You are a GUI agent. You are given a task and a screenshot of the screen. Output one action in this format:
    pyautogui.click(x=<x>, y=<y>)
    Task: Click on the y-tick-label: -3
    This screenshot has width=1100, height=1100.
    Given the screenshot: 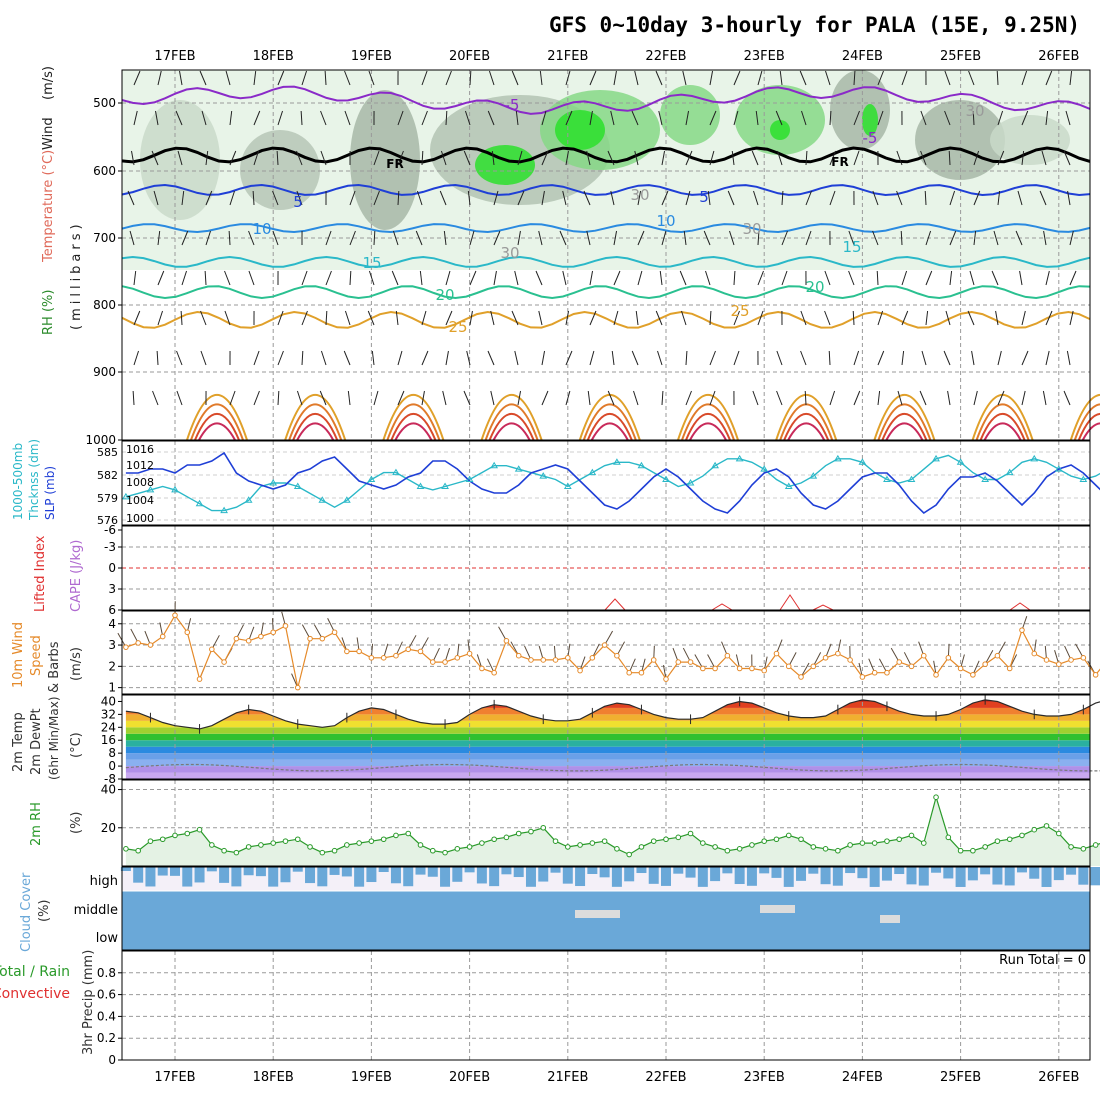 What is the action you would take?
    pyautogui.click(x=110, y=547)
    